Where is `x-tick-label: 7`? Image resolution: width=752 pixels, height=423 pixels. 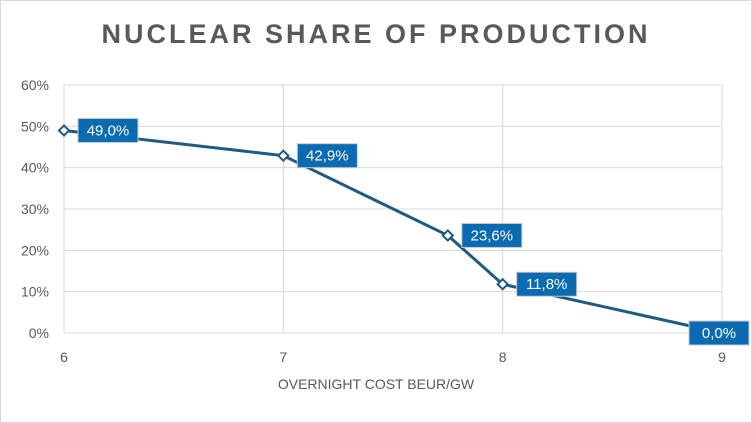
x-tick-label: 7 is located at coordinates (283, 357).